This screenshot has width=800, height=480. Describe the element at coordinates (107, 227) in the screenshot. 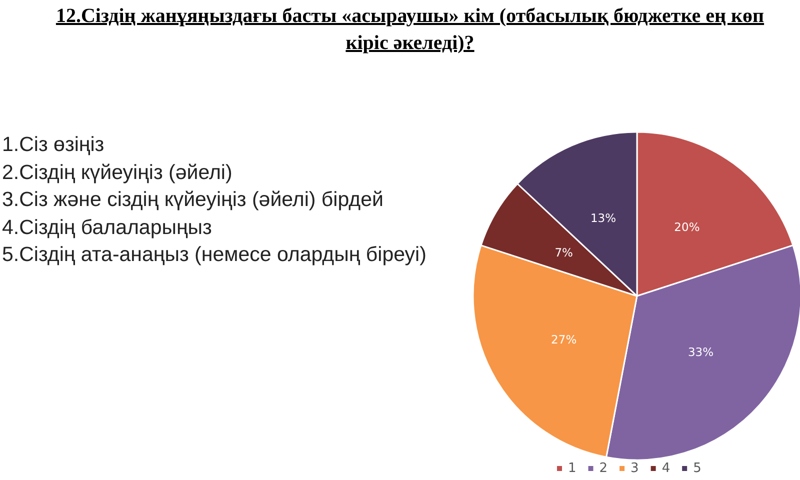

I see `text: 4.Сіздің балаларыңыз` at that location.